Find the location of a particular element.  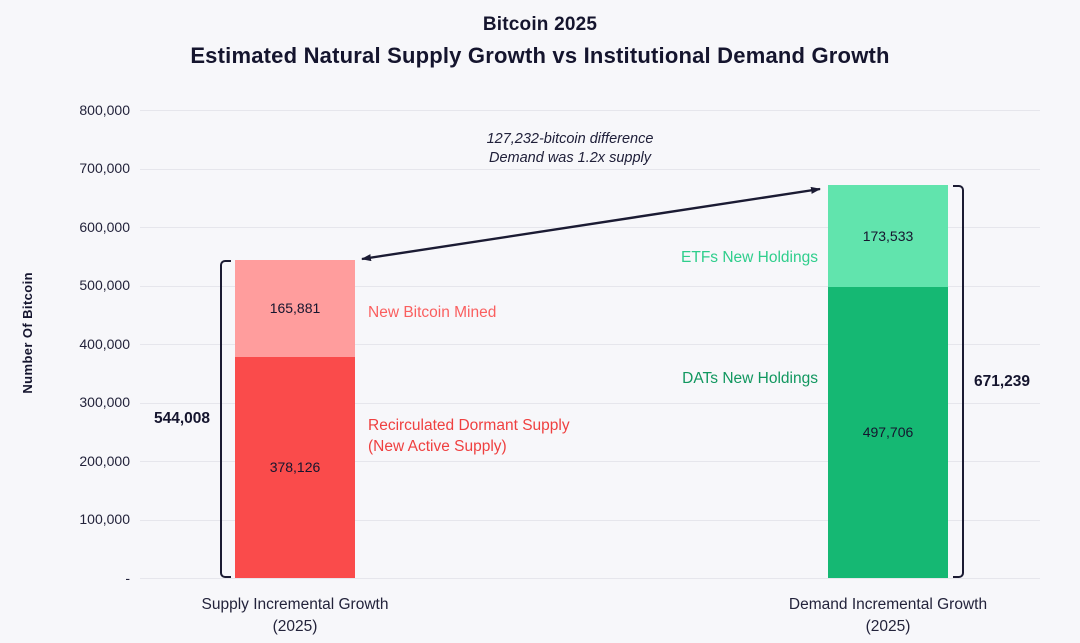

supply-total-bracket is located at coordinates (225, 418).